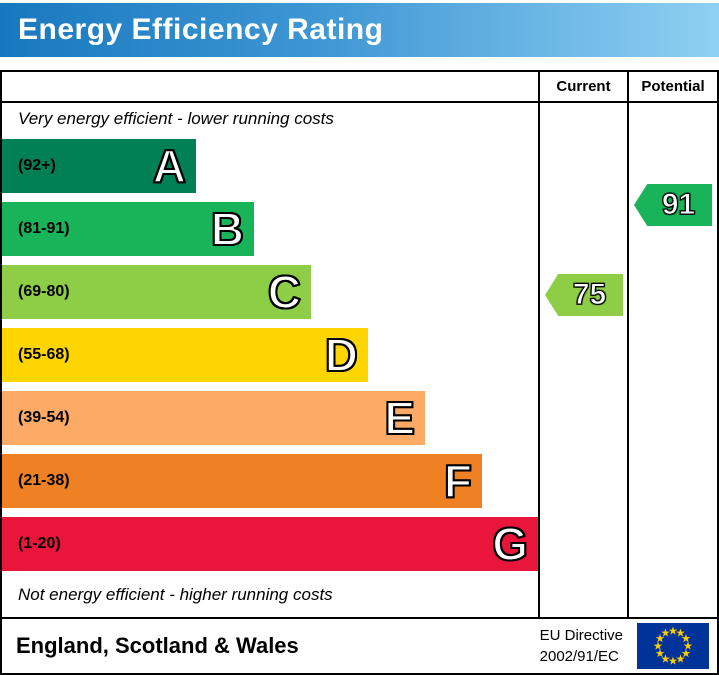 This screenshot has height=675, width=719. I want to click on band-a-range: (92+), so click(37, 165).